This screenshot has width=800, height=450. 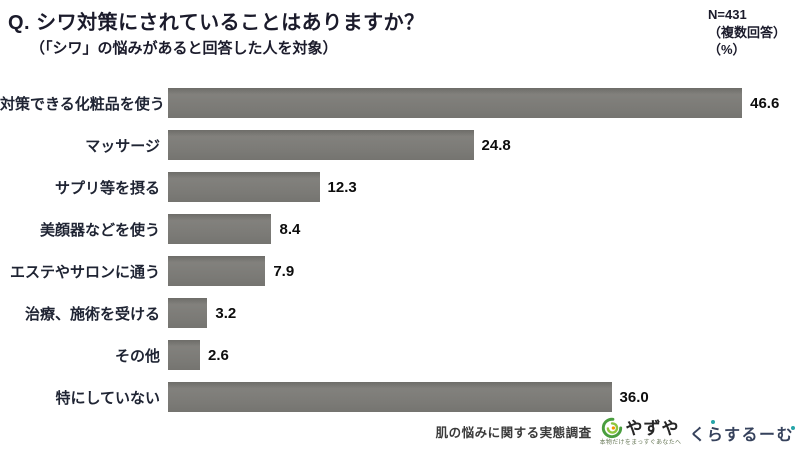 I want to click on yazuya-logo: やずや 本物だけをまっすぐあなたへ, so click(x=641, y=431).